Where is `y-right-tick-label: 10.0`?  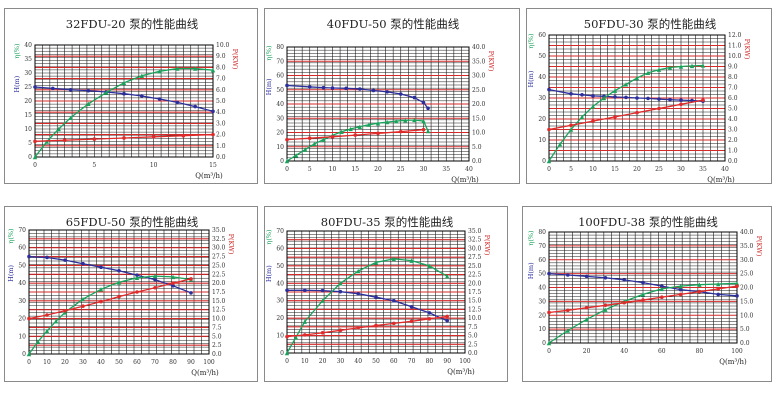
y-right-tick-label: 10.0 is located at coordinates (475, 318).